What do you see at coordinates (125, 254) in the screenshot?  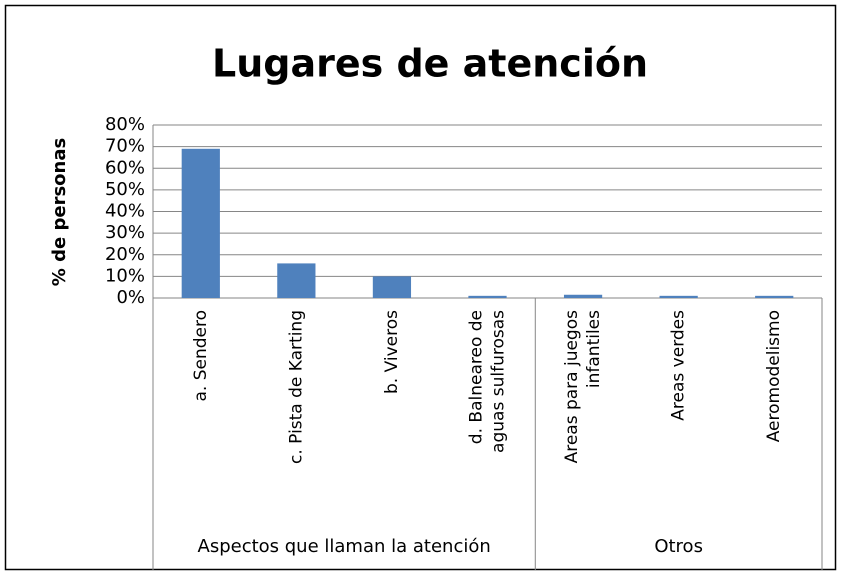 I see `y-tick-label: 20%` at bounding box center [125, 254].